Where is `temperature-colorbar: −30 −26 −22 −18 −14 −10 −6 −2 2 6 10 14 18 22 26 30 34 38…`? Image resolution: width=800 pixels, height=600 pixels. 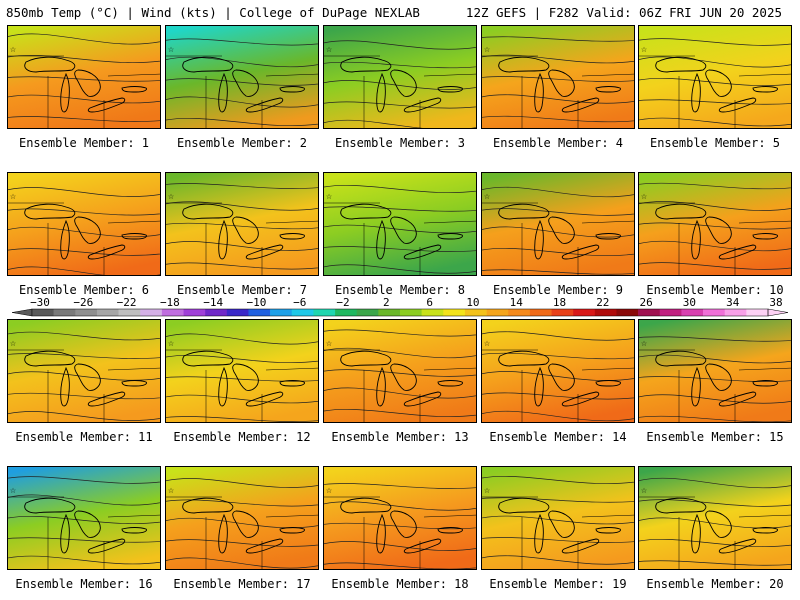 temperature-colorbar: −30 −26 −22 −18 −14 −10 −6 −2 2 6 10 14 18 22 26 30 34 38… is located at coordinates (400, 306).